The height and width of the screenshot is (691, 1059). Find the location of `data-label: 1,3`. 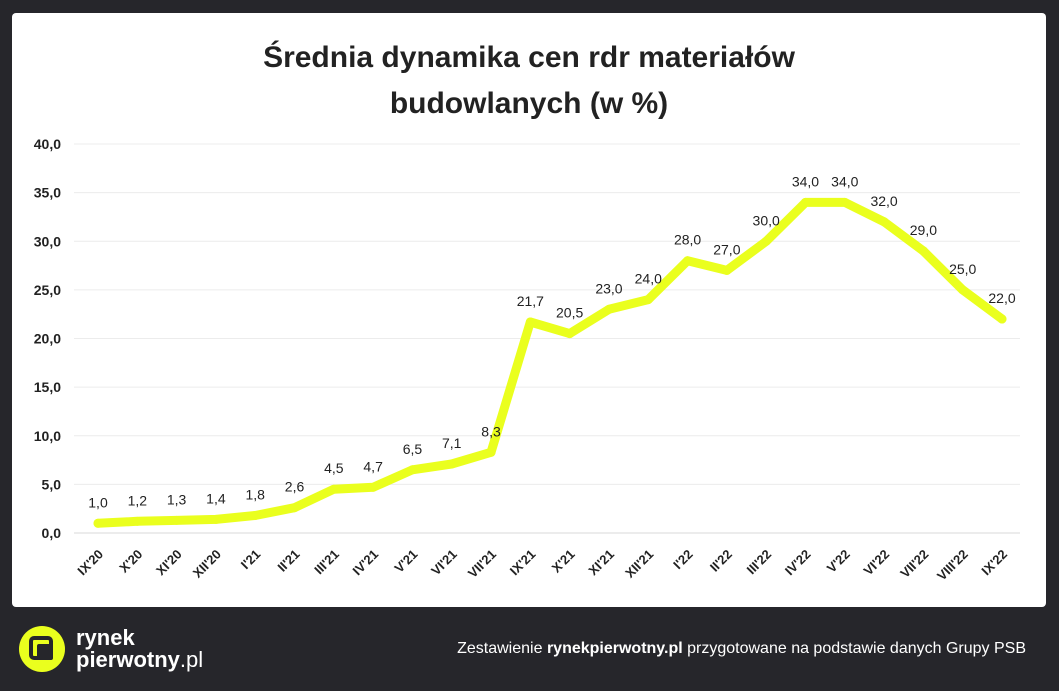

data-label: 1,3 is located at coordinates (177, 499).